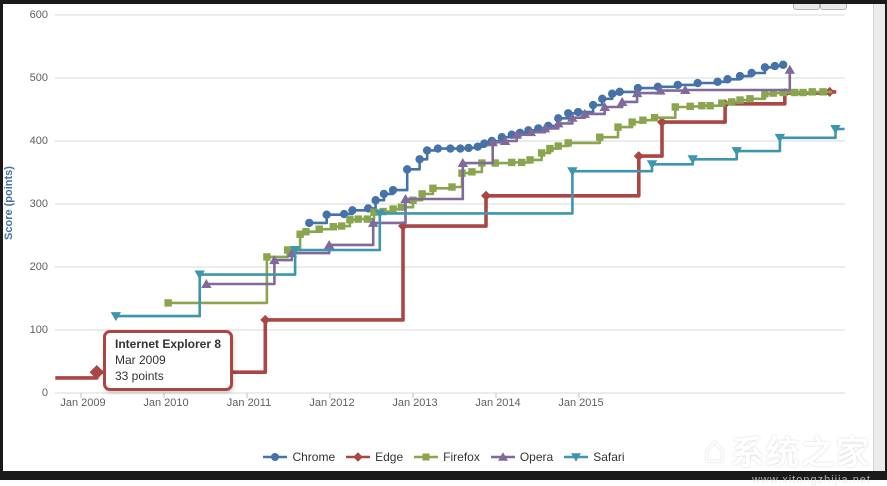 Image resolution: width=887 pixels, height=486 pixels. Describe the element at coordinates (298, 457) in the screenshot. I see `legend-item-chrome: Chrome` at that location.